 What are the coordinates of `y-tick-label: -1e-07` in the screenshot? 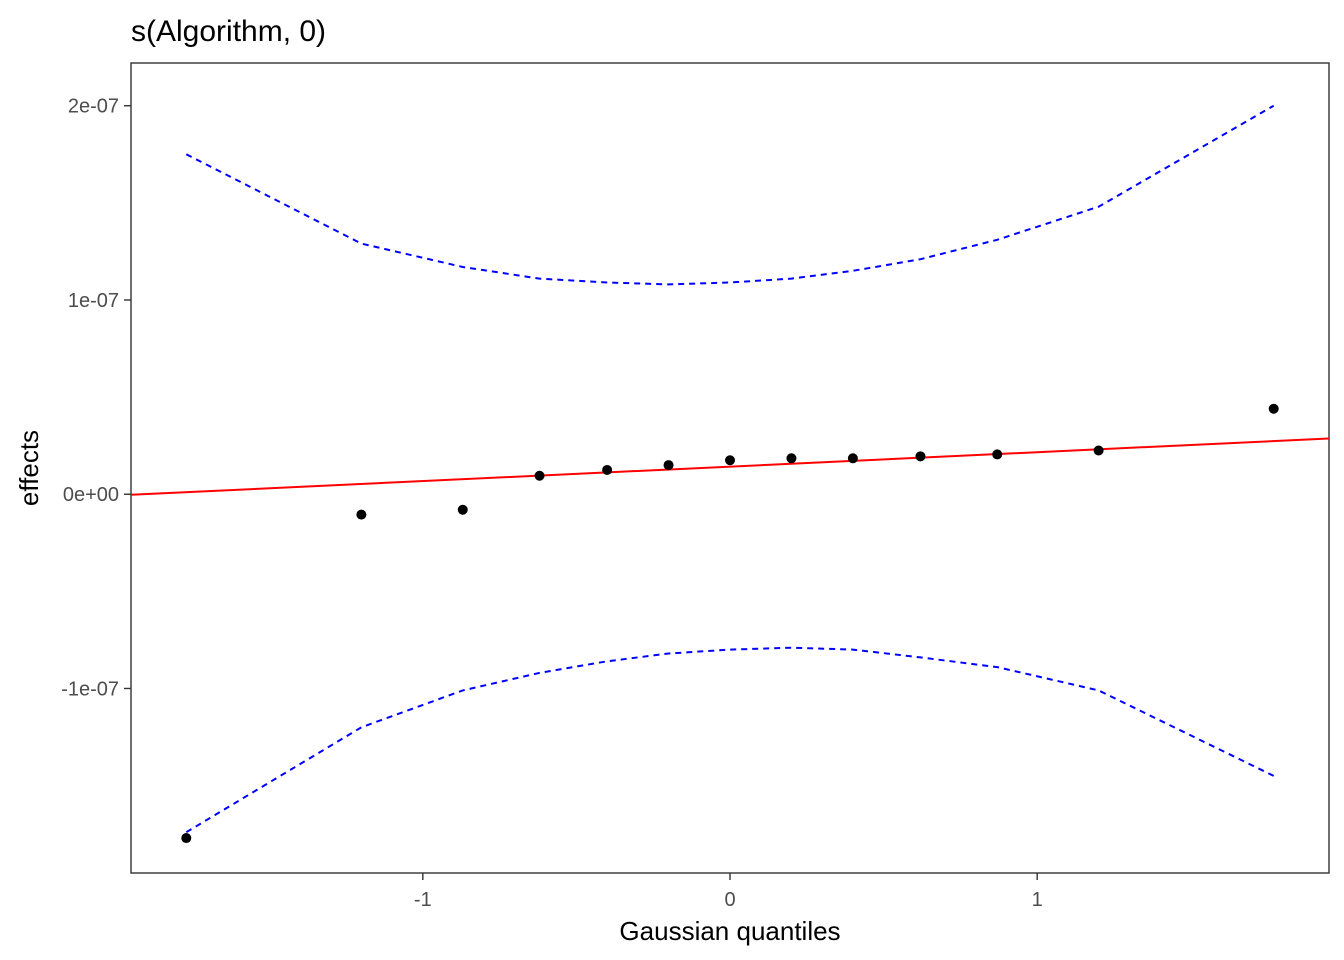 It's located at (90, 689).